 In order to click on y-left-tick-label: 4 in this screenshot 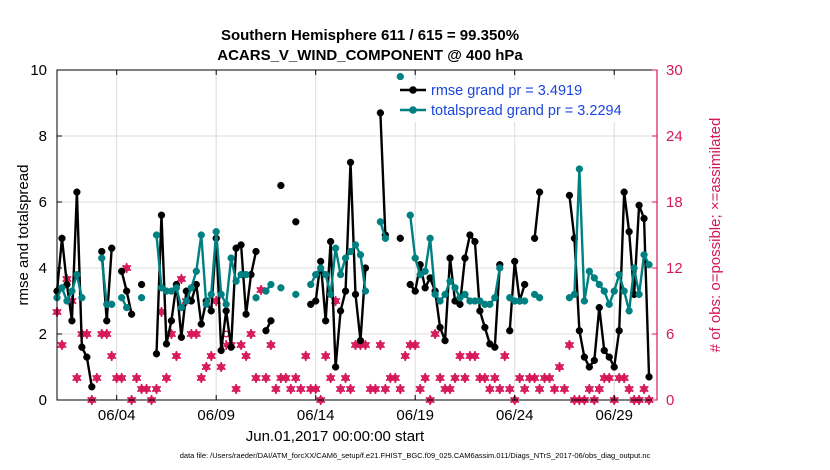, I will do `click(43, 268)`.